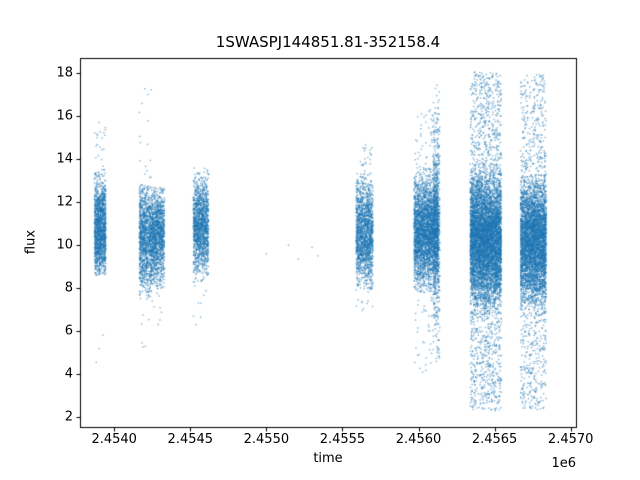  I want to click on y-tick-label: 10, so click(64, 245).